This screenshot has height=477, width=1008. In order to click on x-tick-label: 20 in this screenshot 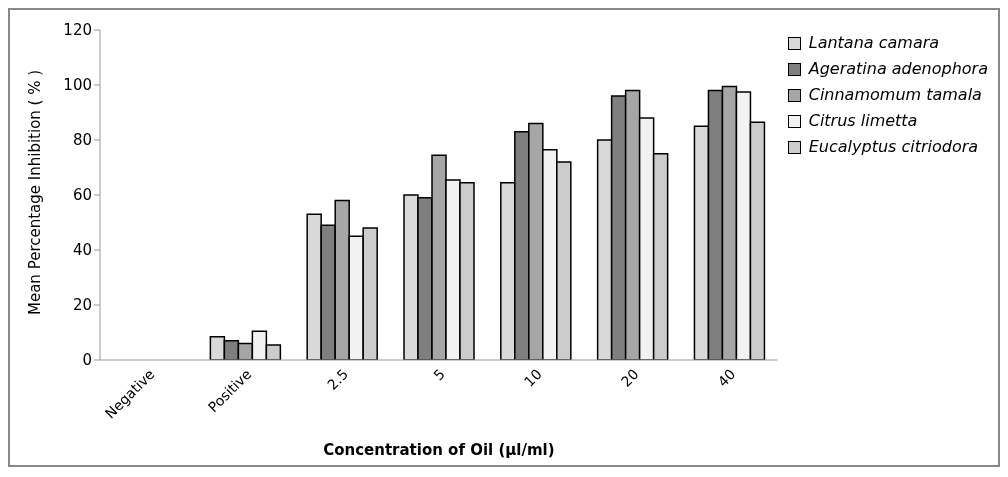, I will do `click(629, 377)`.